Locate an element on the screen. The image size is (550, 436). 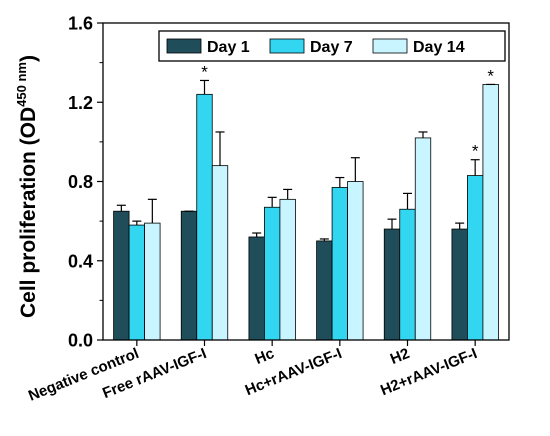
bar-day-7-hc is located at coordinates (272, 273).